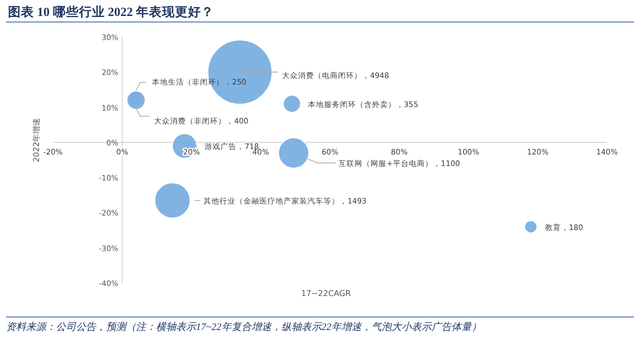 Image resolution: width=640 pixels, height=358 pixels. Describe the element at coordinates (36, 140) in the screenshot. I see `y-axis-title: 2022年增速` at that location.